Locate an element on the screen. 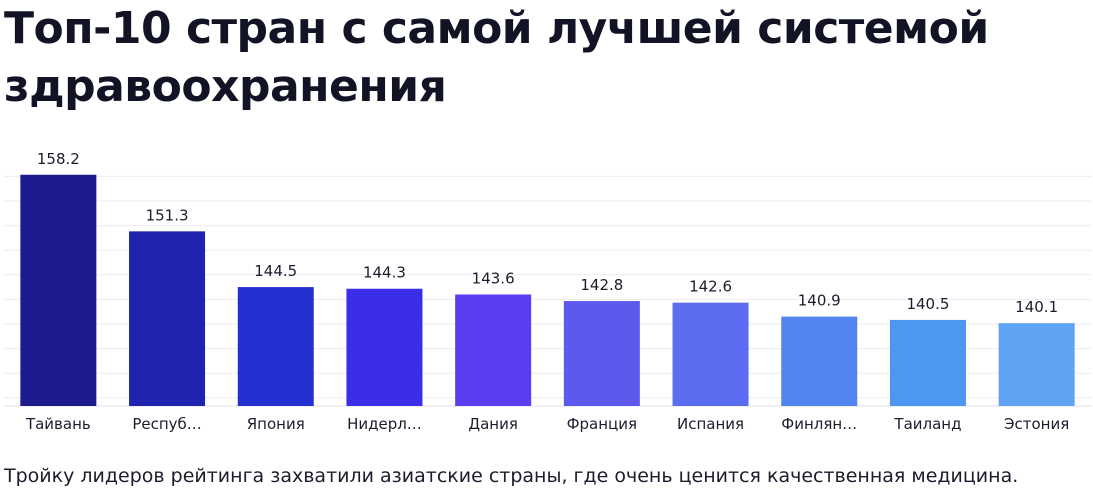 Image resolution: width=1093 pixels, height=500 pixels. value-label-8: 140.9 is located at coordinates (819, 301).